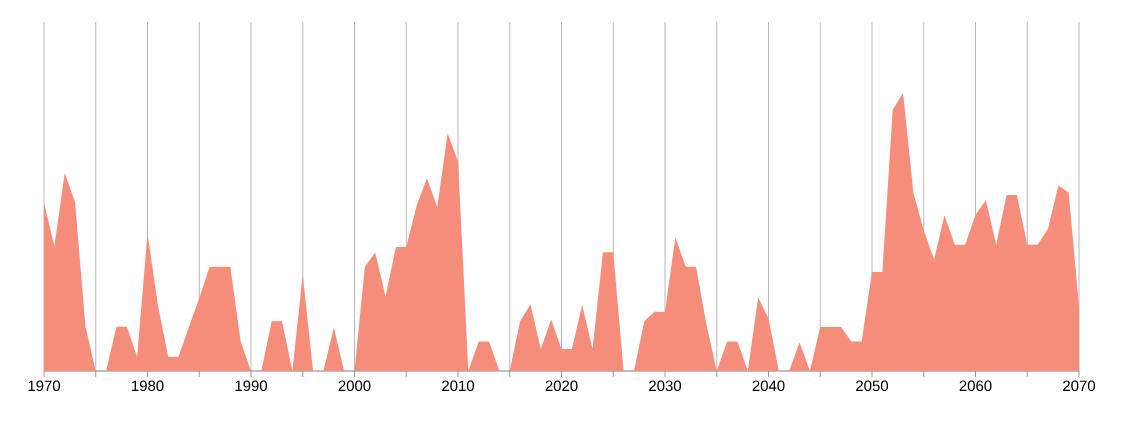 The height and width of the screenshot is (423, 1124). I want to click on x-tick-label: 2050, so click(872, 386).